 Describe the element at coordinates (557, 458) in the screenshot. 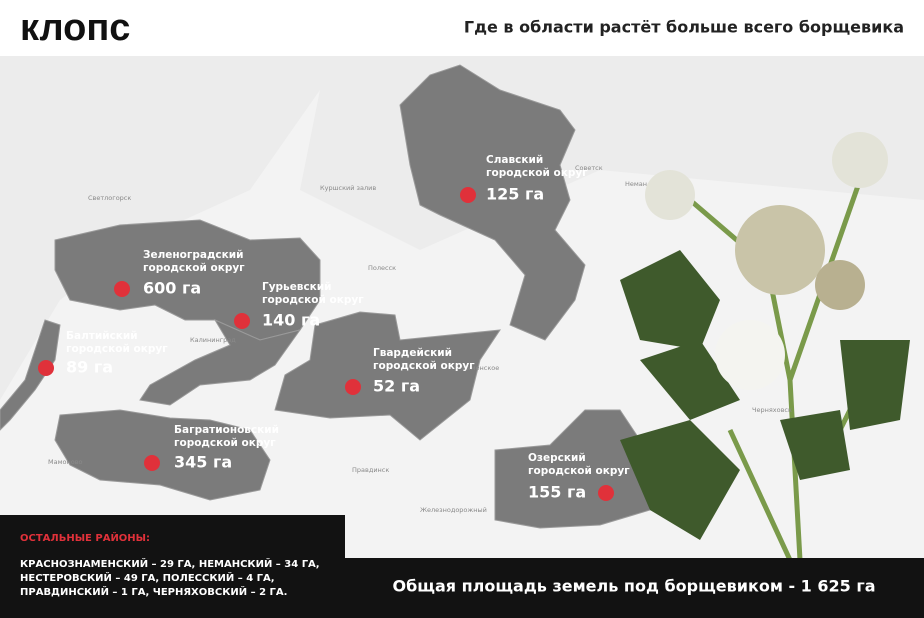

I see `region-name: Озерский` at that location.